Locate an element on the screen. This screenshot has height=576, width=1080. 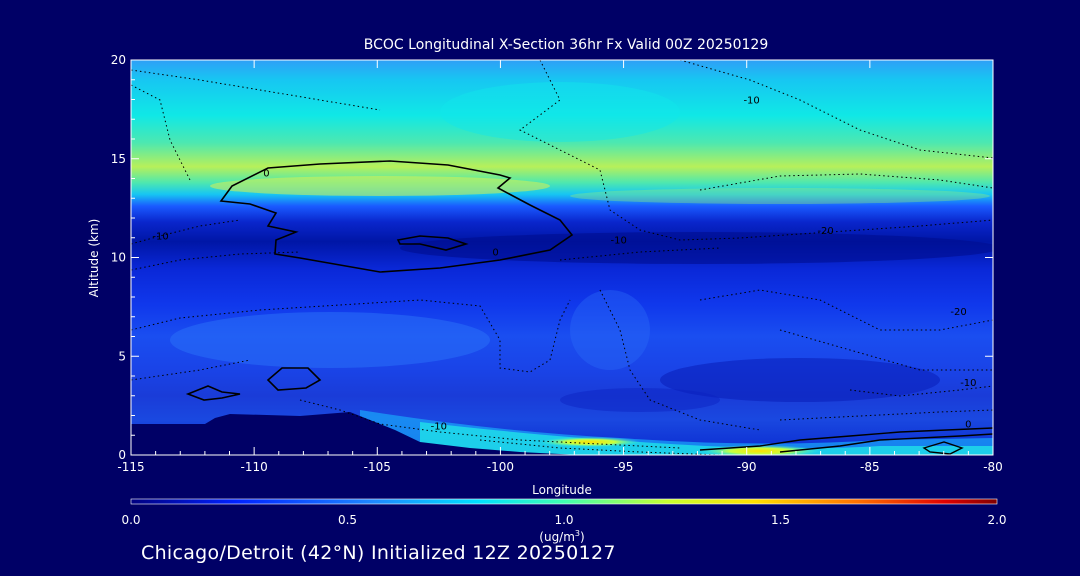
x-tick-label: -80 is located at coordinates (993, 467).